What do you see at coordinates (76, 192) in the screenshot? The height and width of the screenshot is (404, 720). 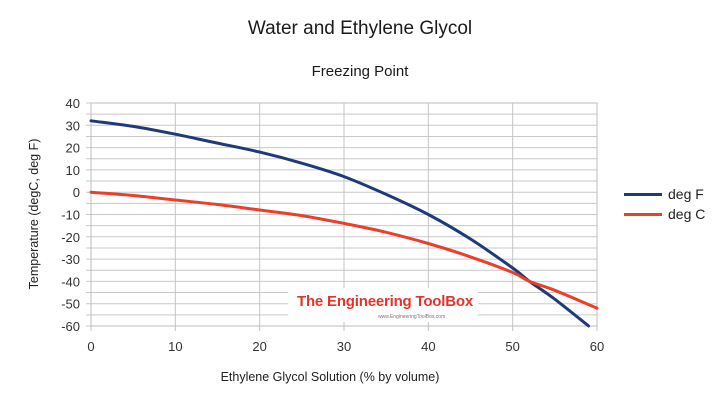 I see `y-tick-label: 0` at bounding box center [76, 192].